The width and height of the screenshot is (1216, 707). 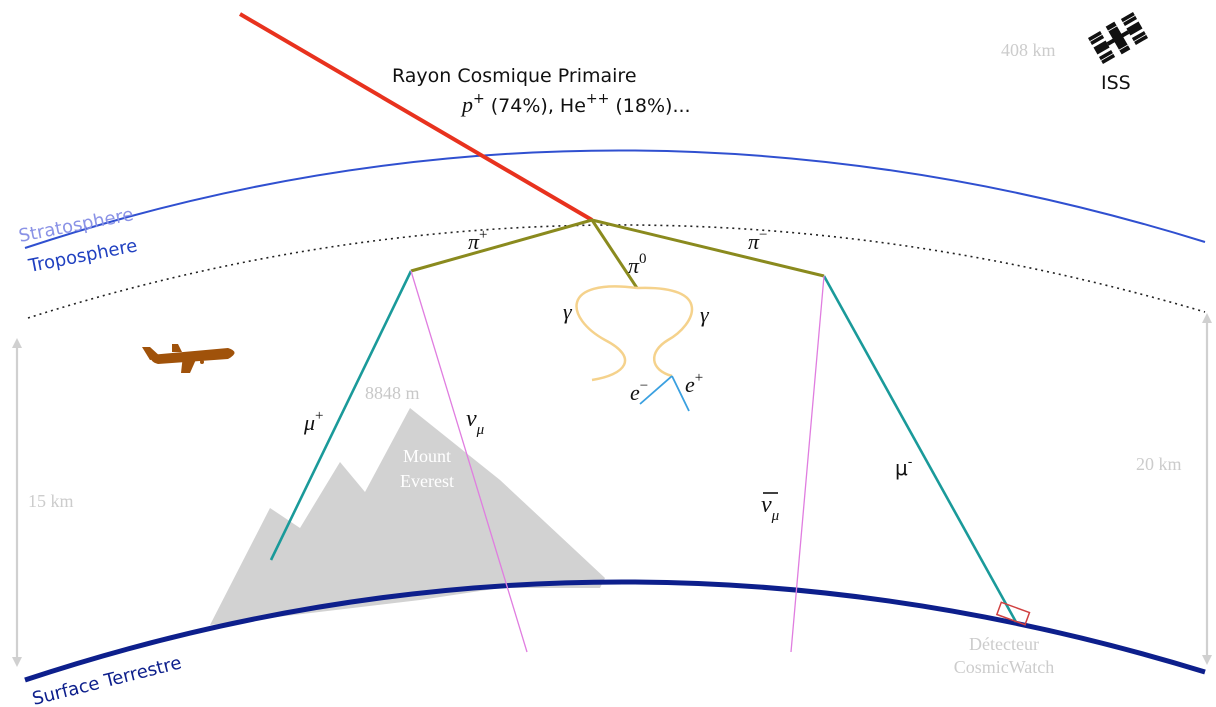 What do you see at coordinates (1118, 38) in the screenshot?
I see `iss-satellite-icon` at bounding box center [1118, 38].